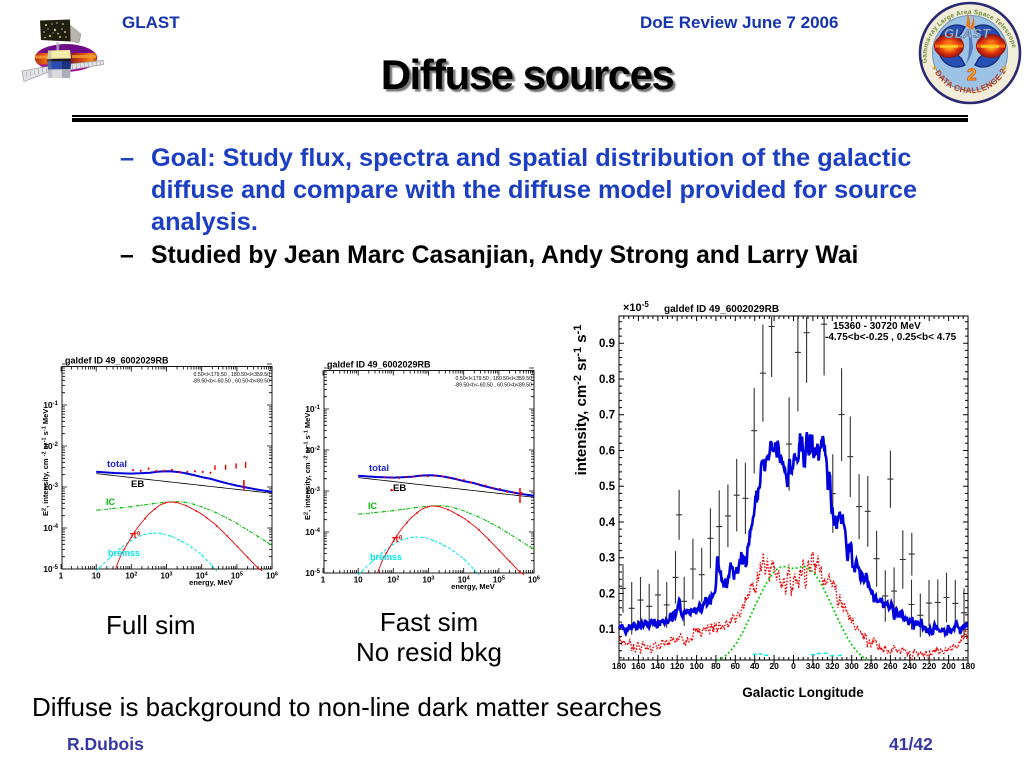 The width and height of the screenshot is (1024, 768). Describe the element at coordinates (607, 452) in the screenshot. I see `svg-text: 0.6` at that location.